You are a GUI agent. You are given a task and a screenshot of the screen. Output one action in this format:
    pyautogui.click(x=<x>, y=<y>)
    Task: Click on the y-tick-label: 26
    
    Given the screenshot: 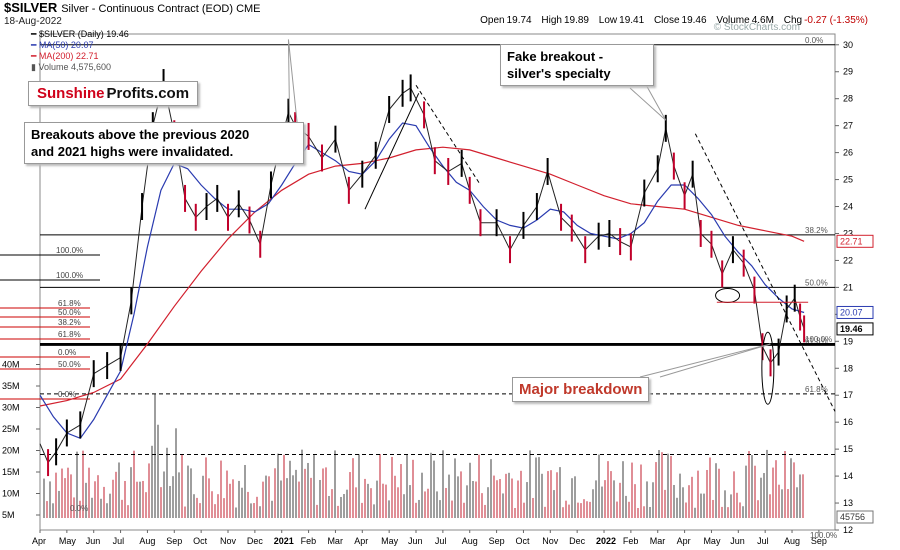 What is the action you would take?
    pyautogui.click(x=848, y=153)
    